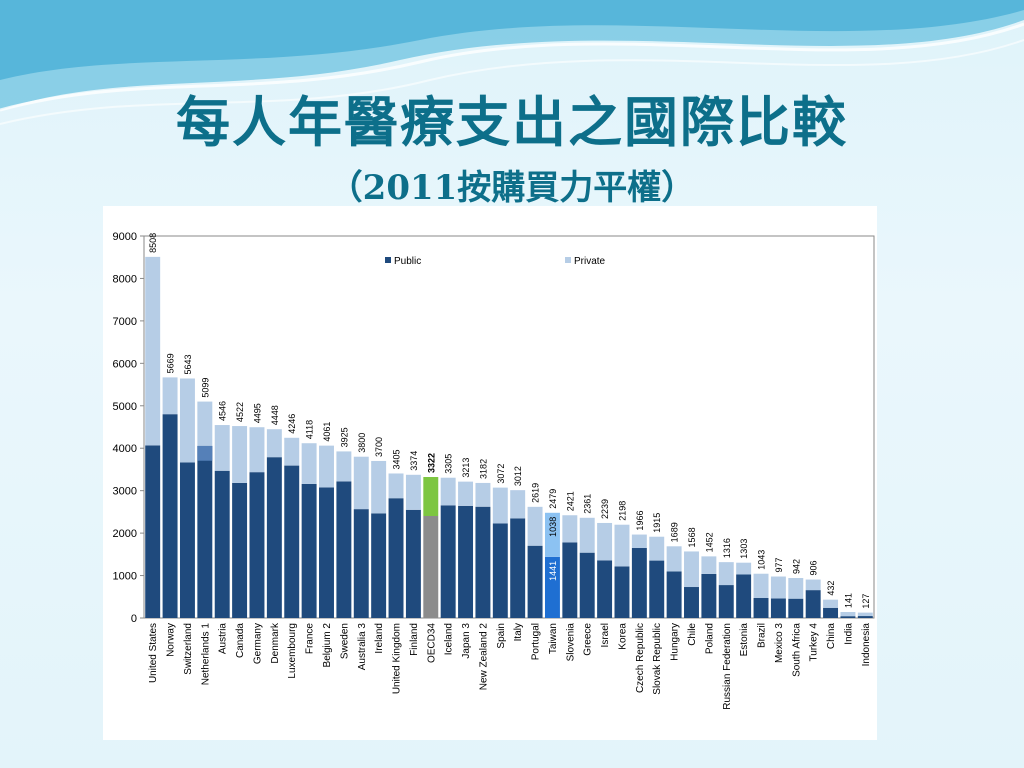 The width and height of the screenshot is (1024, 768). Describe the element at coordinates (501, 474) in the screenshot. I see `total-label: 3072` at that location.